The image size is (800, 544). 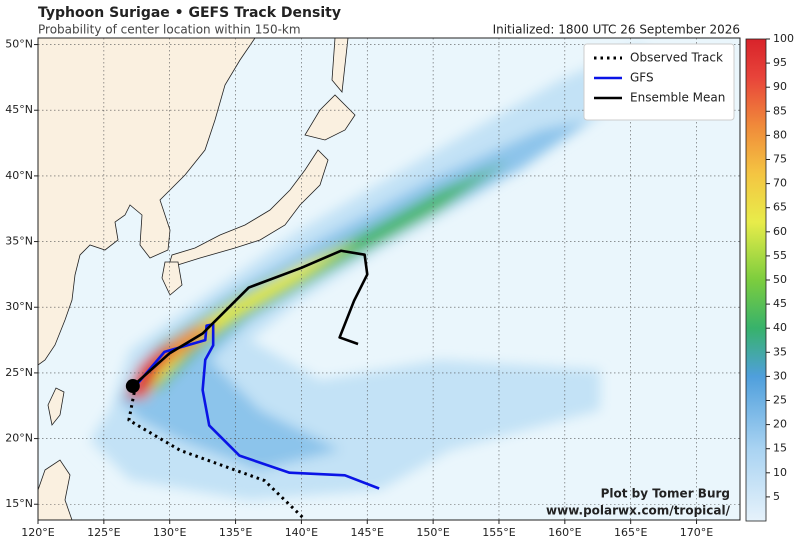 I want to click on legend-box, so click(x=659, y=82).